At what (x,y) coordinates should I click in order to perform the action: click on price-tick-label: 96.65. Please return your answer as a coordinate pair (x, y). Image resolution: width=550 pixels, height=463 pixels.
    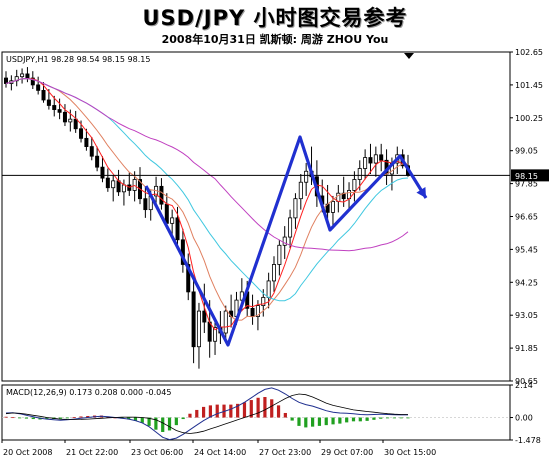
    Looking at the image, I should click on (526, 217).